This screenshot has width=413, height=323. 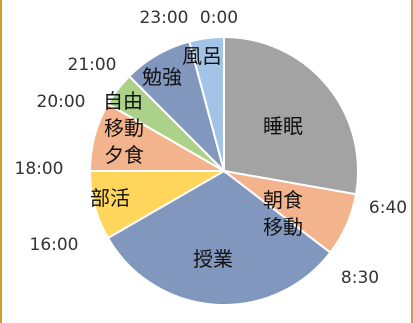 What do you see at coordinates (164, 18) in the screenshot?
I see `tick-label: 23:00` at bounding box center [164, 18].